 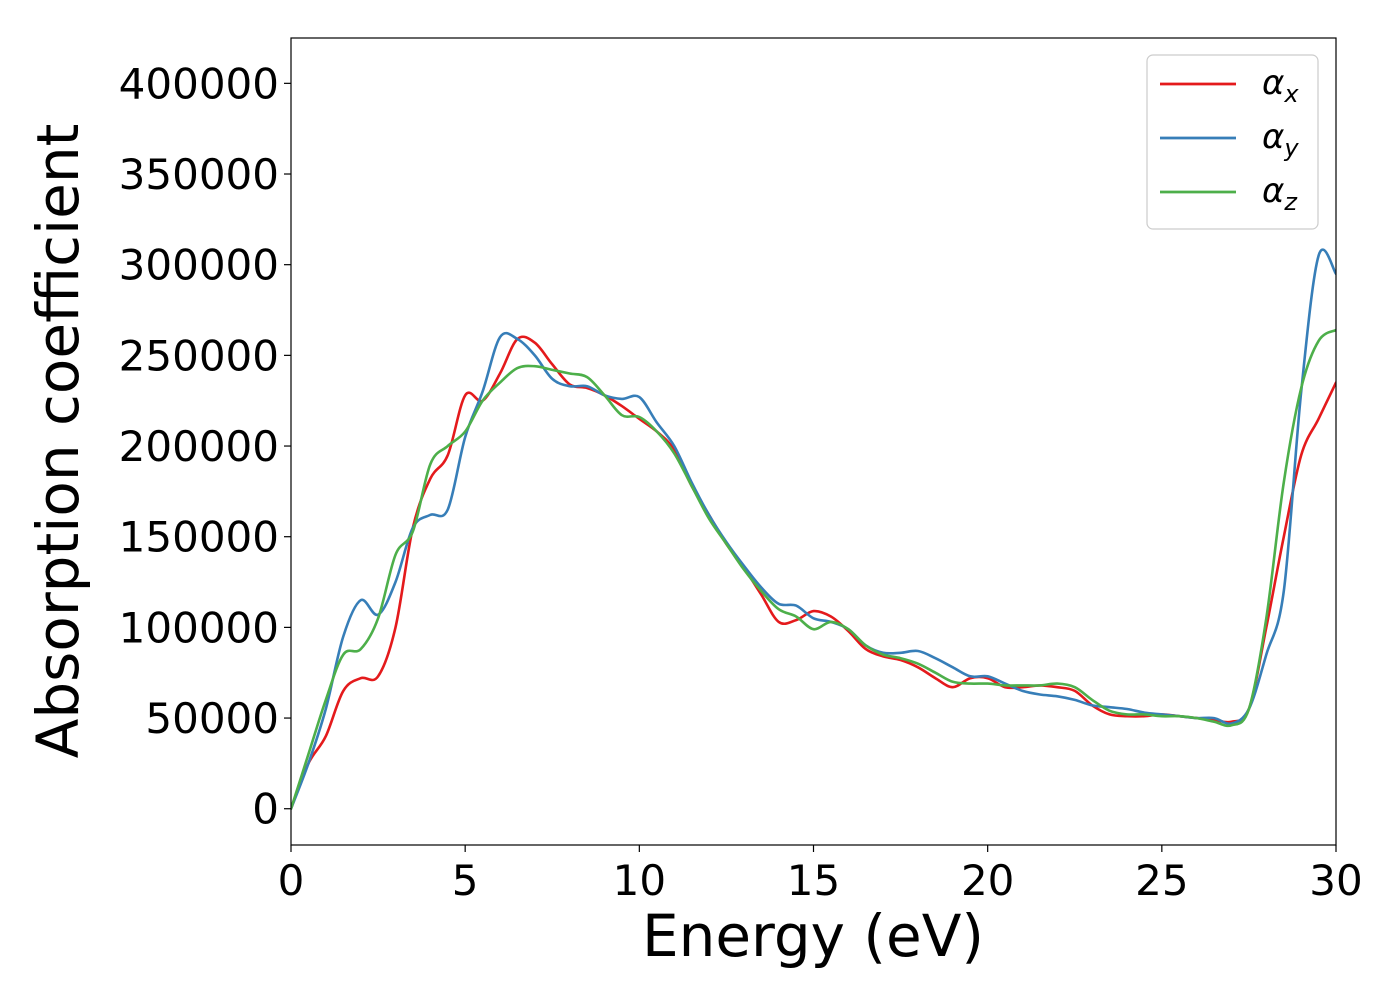 I want to click on y-tick-label: 300000, so click(x=199, y=265).